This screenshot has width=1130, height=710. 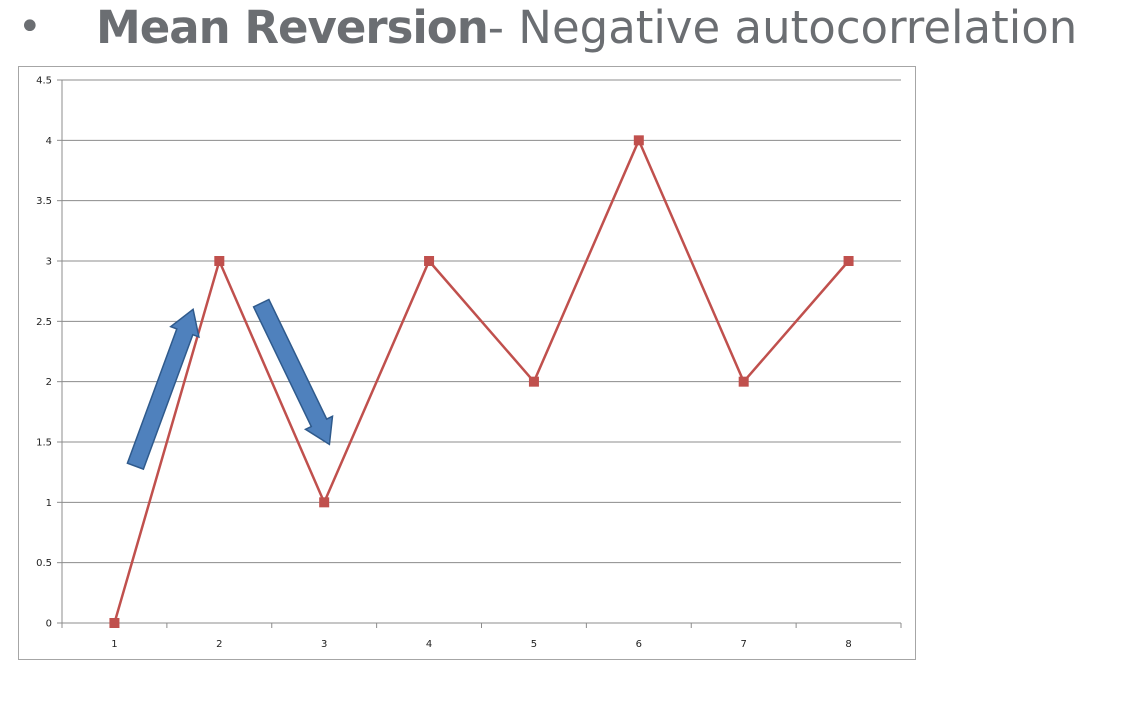 What do you see at coordinates (219, 644) in the screenshot?
I see `x-tick-label: 2` at bounding box center [219, 644].